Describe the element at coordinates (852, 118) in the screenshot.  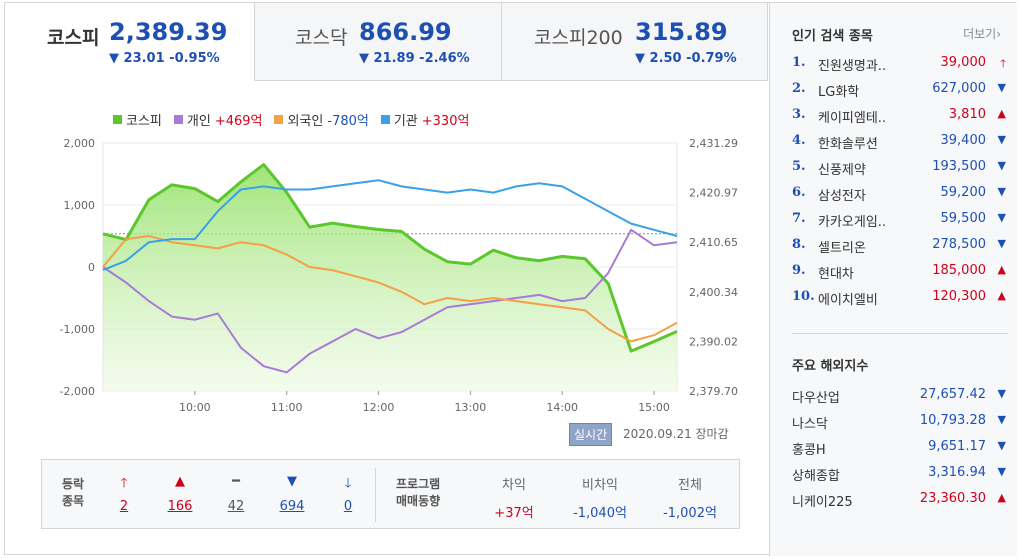
I see `popular-name: 케이피엠테..` at that location.